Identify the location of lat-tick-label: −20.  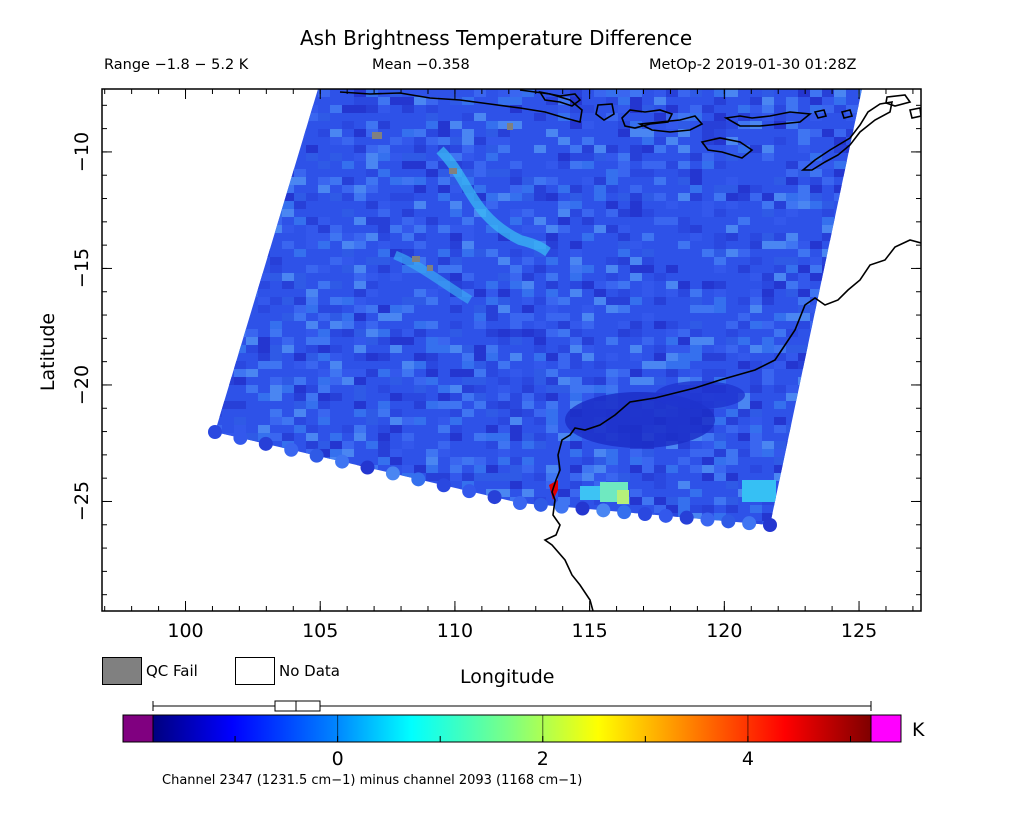
(82, 385).